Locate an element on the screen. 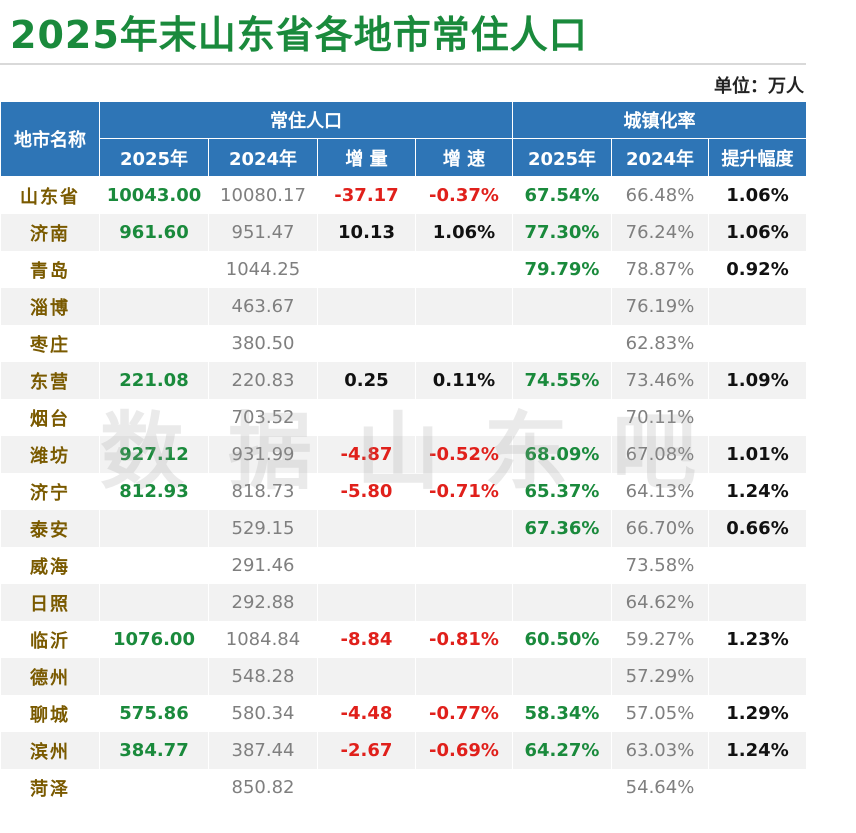 This screenshot has height=833, width=856. header-increase: 提升幅度 is located at coordinates (757, 157).